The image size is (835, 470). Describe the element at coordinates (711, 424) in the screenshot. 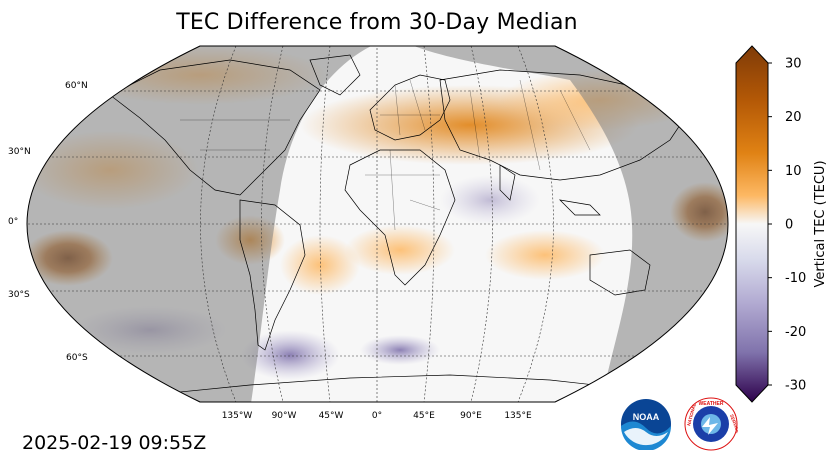

I see `nws-logo: WEATHER NATIONAL SERVICE` at that location.